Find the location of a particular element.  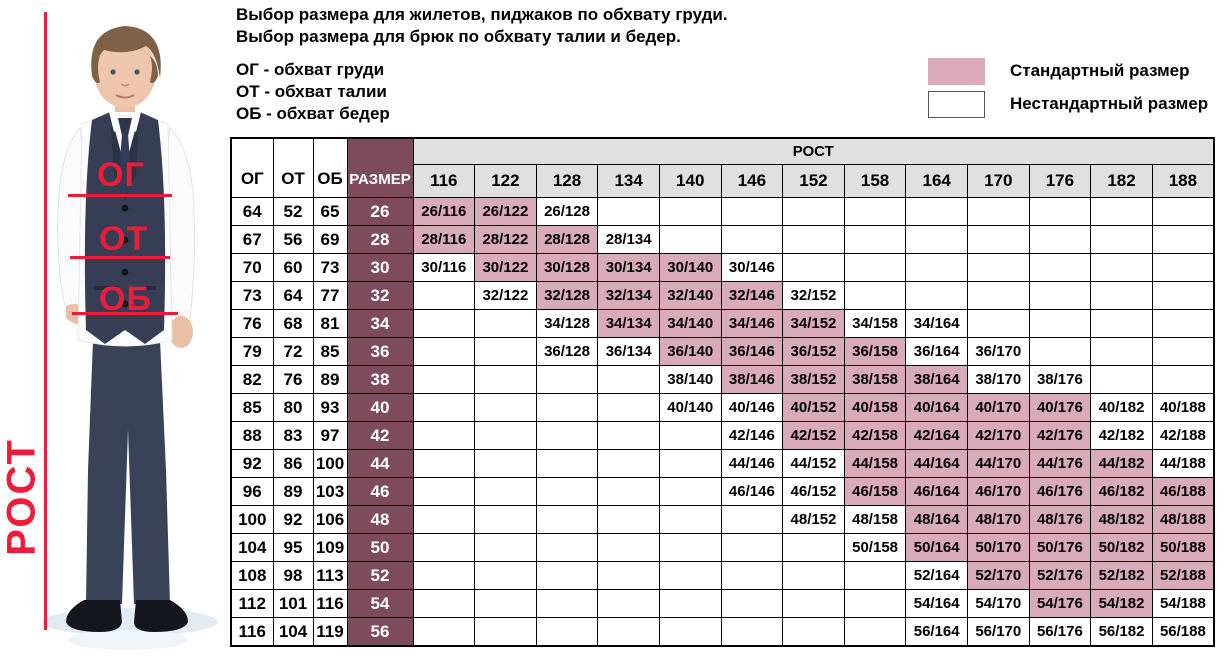

combo-cell-36-158: 36/158 is located at coordinates (875, 351).